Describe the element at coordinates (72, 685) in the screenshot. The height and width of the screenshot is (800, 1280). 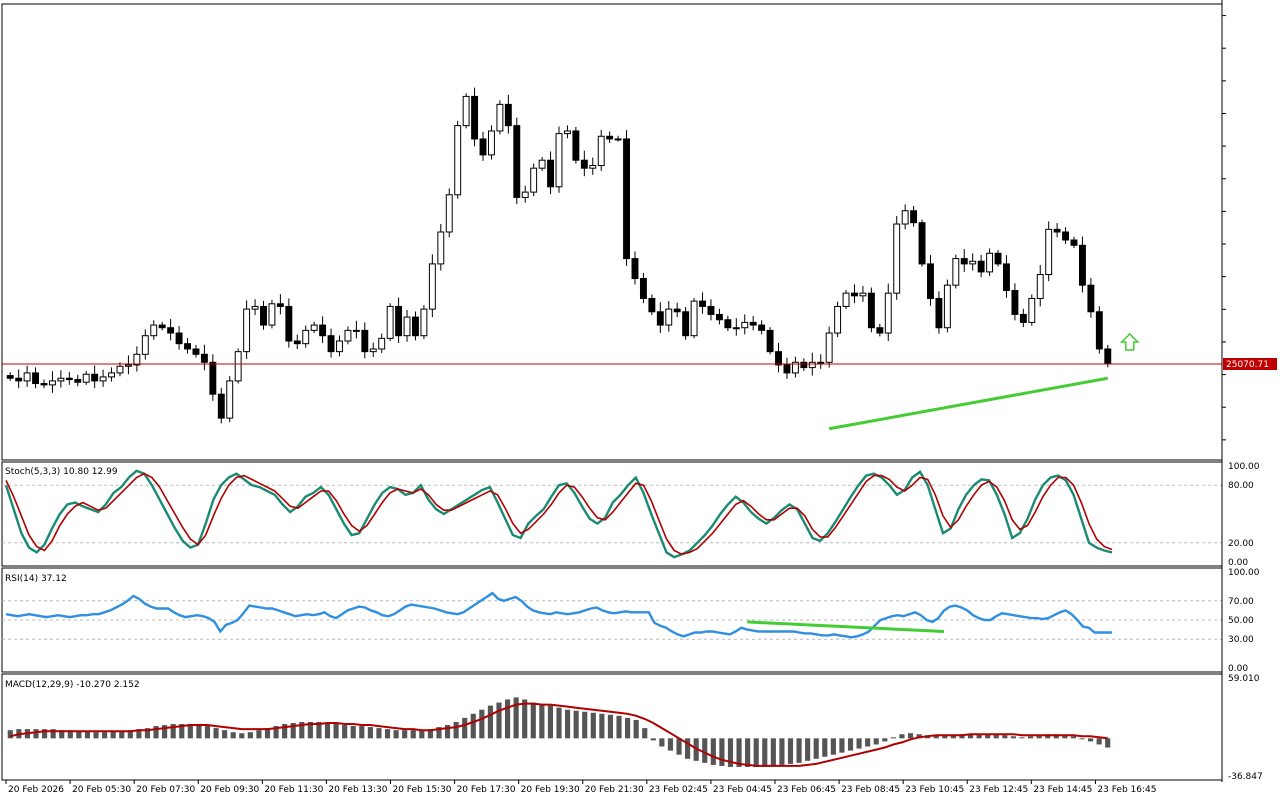
I see `macd-title: MACD(12,29,9) -10.270 2.152` at that location.